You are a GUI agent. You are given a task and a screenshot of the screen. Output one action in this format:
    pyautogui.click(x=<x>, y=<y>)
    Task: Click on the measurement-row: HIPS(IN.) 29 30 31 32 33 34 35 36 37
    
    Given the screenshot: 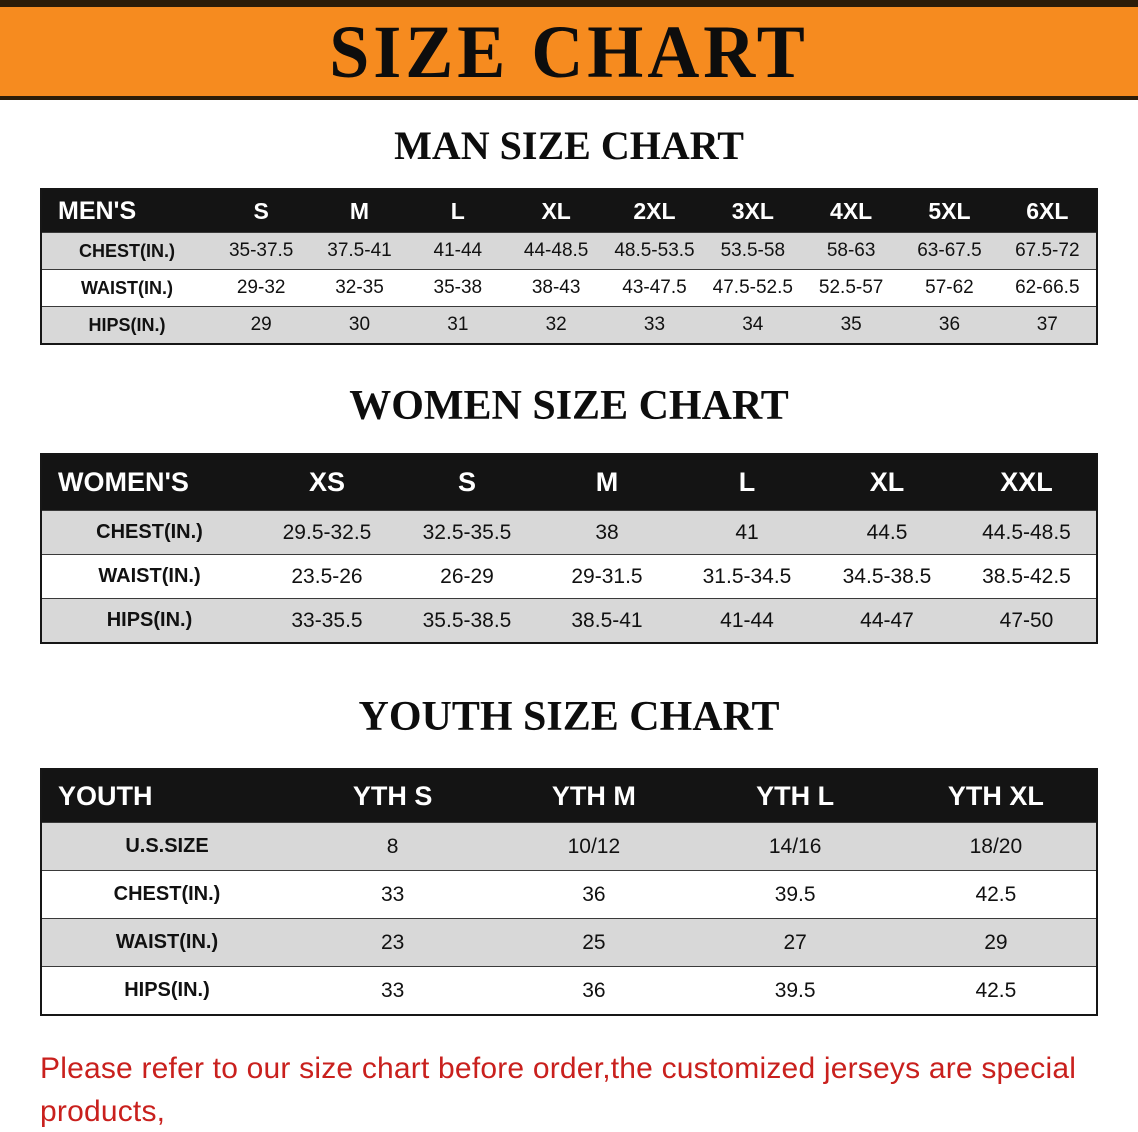 What is the action you would take?
    pyautogui.click(x=569, y=325)
    